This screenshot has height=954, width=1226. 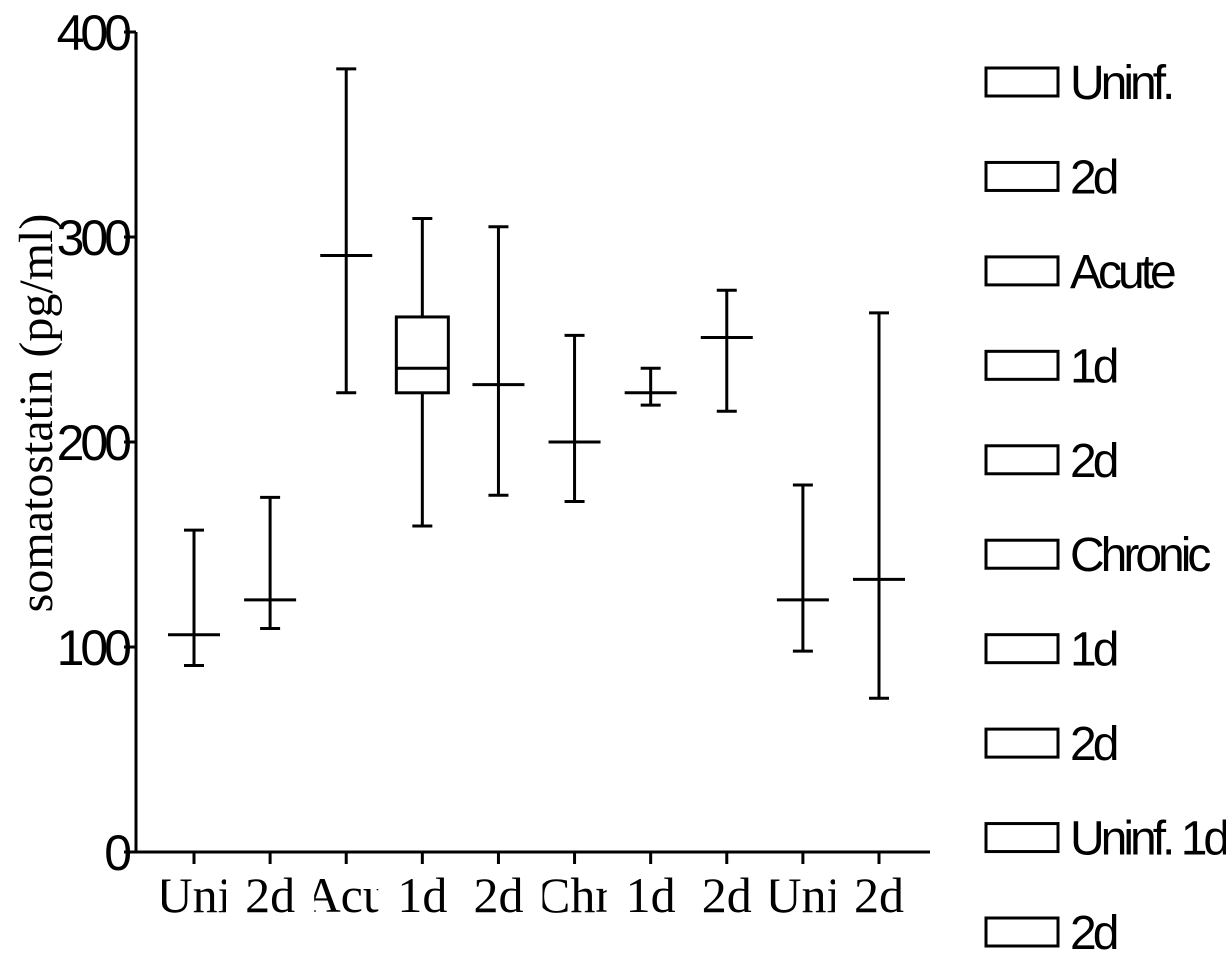 I want to click on y-axis: 0 100 200 300 400, so click(x=97, y=443).